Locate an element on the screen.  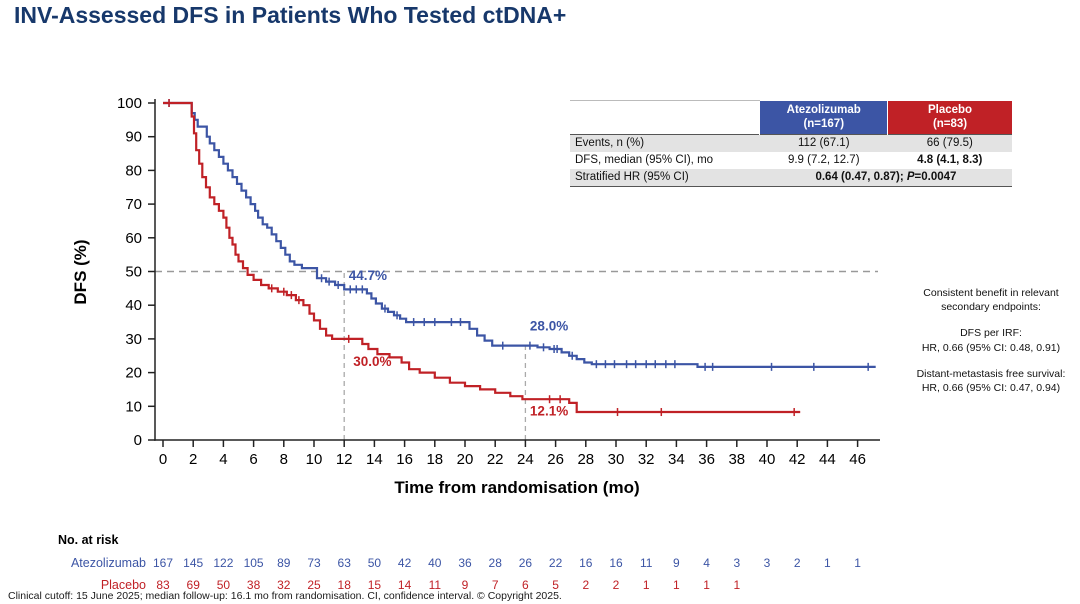
risk-count: 5 is located at coordinates (555, 585).